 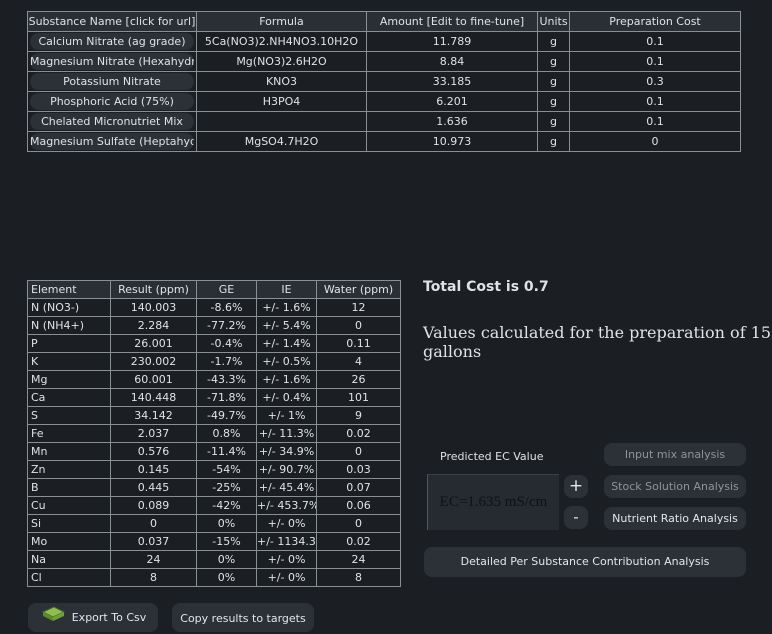 I want to click on result-cell: 140.448, so click(x=153, y=397).